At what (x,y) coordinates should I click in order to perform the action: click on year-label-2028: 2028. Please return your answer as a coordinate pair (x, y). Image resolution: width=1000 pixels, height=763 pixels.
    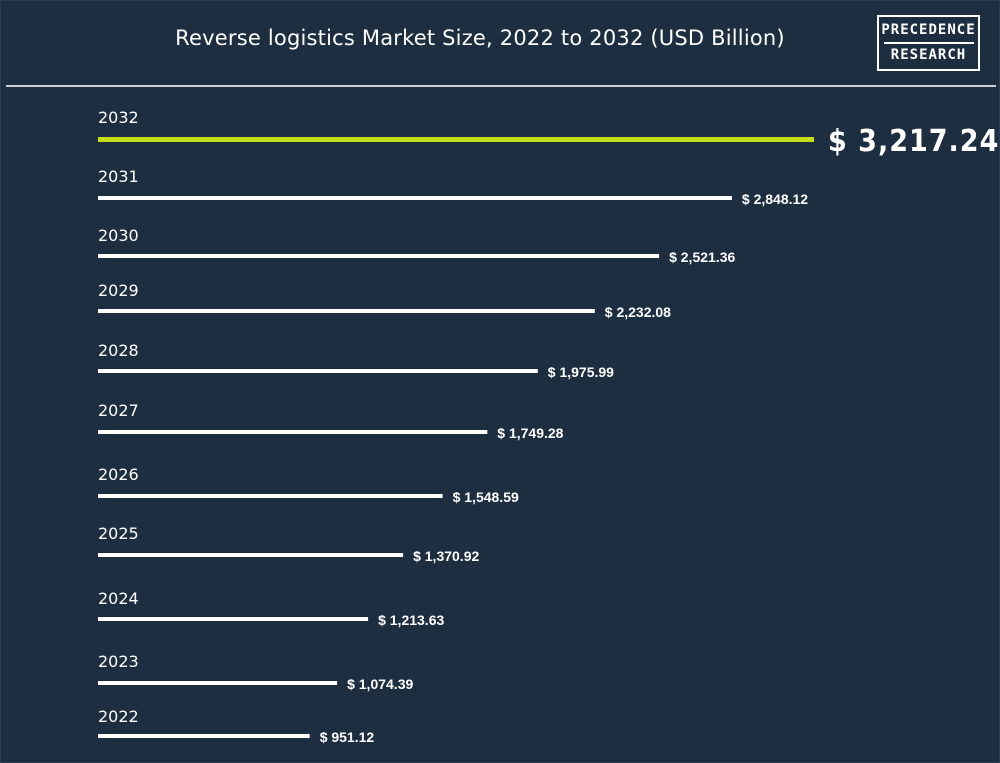
    Looking at the image, I should click on (118, 350).